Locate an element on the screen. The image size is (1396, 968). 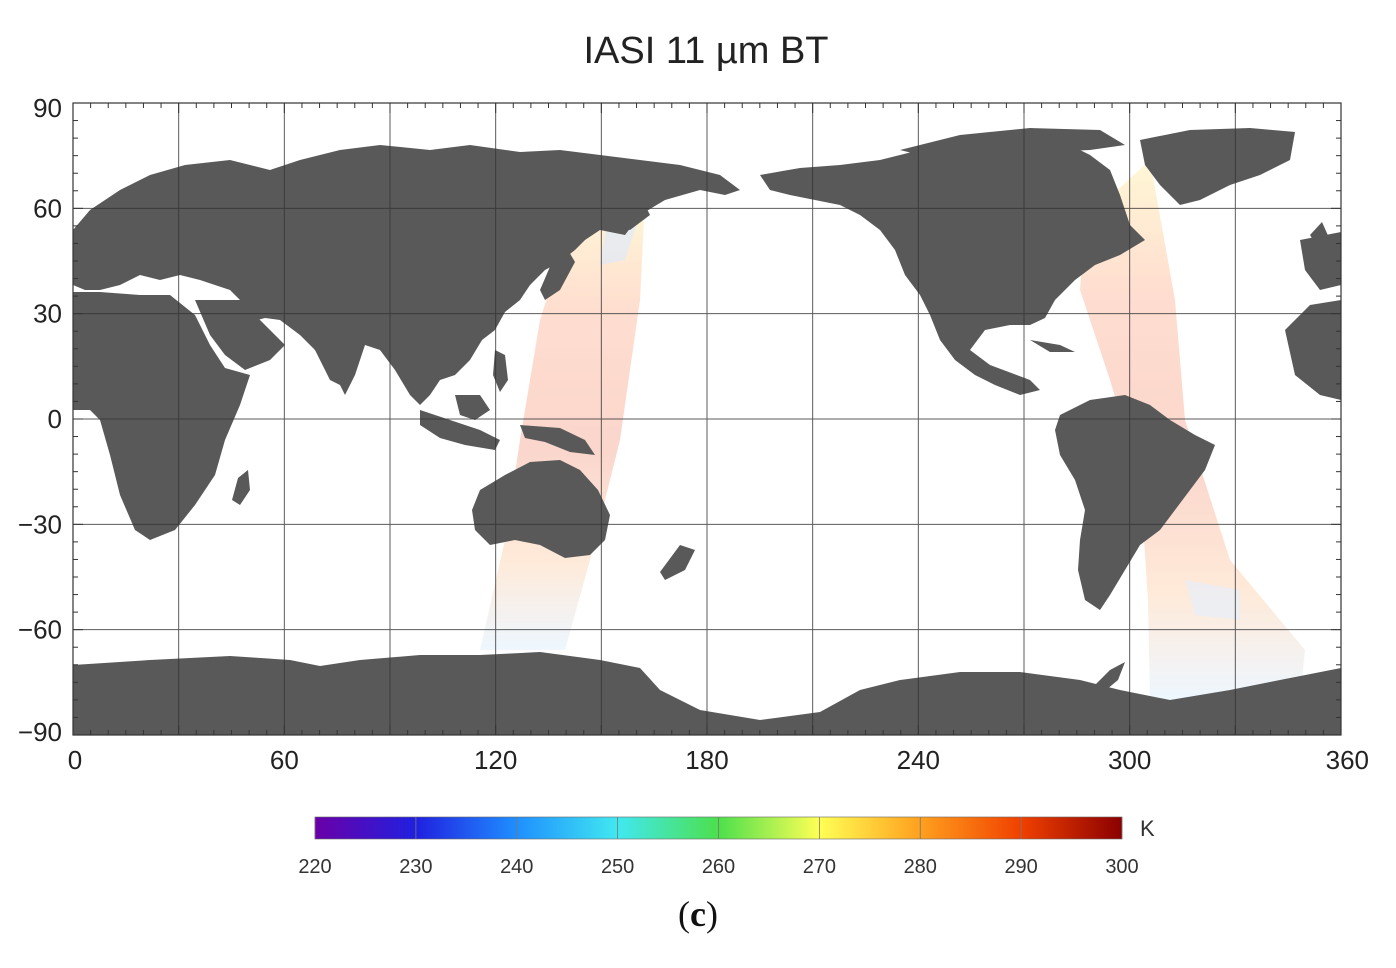
colorbar-tick-label: 260 is located at coordinates (718, 867).